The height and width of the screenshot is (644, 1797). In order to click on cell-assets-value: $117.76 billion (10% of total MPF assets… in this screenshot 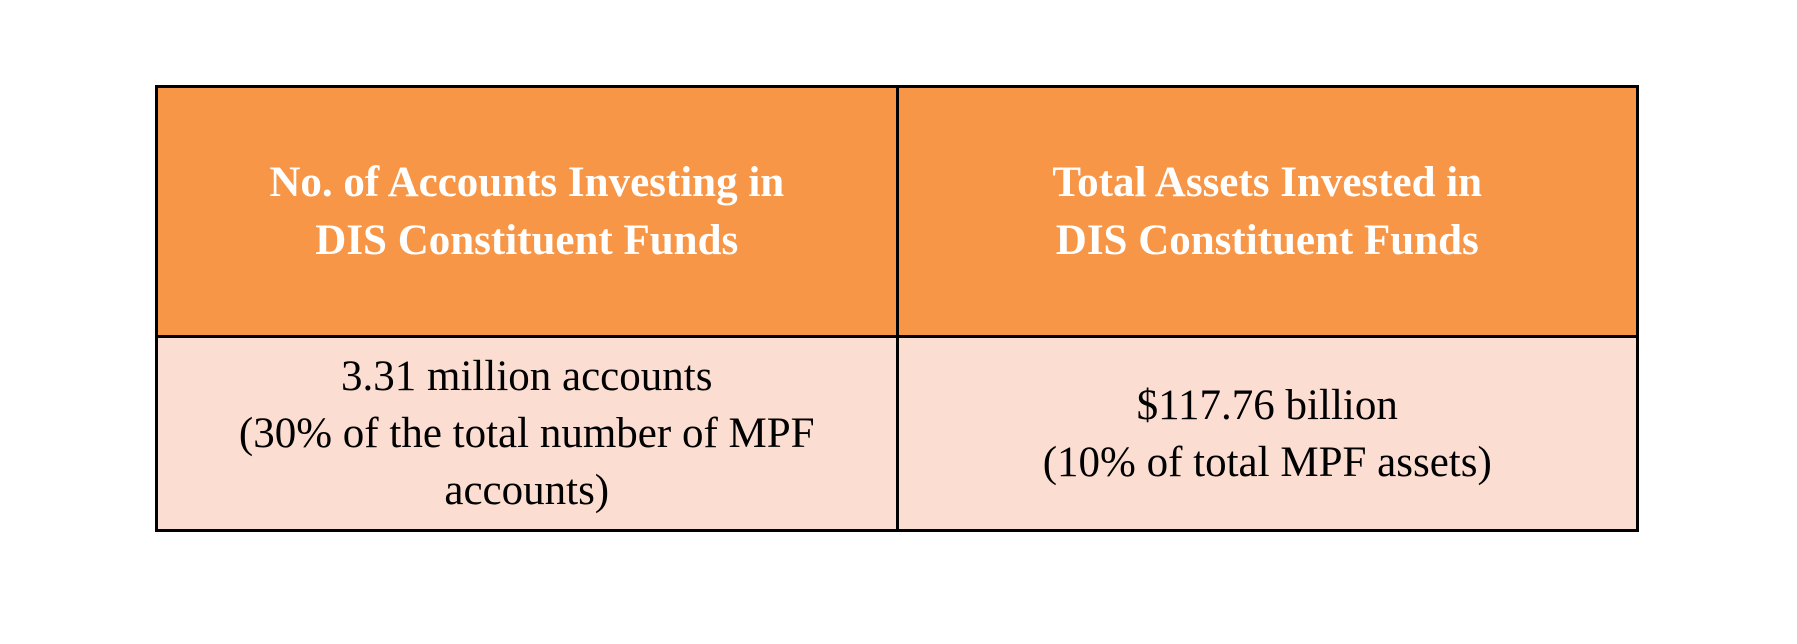, I will do `click(1267, 433)`.